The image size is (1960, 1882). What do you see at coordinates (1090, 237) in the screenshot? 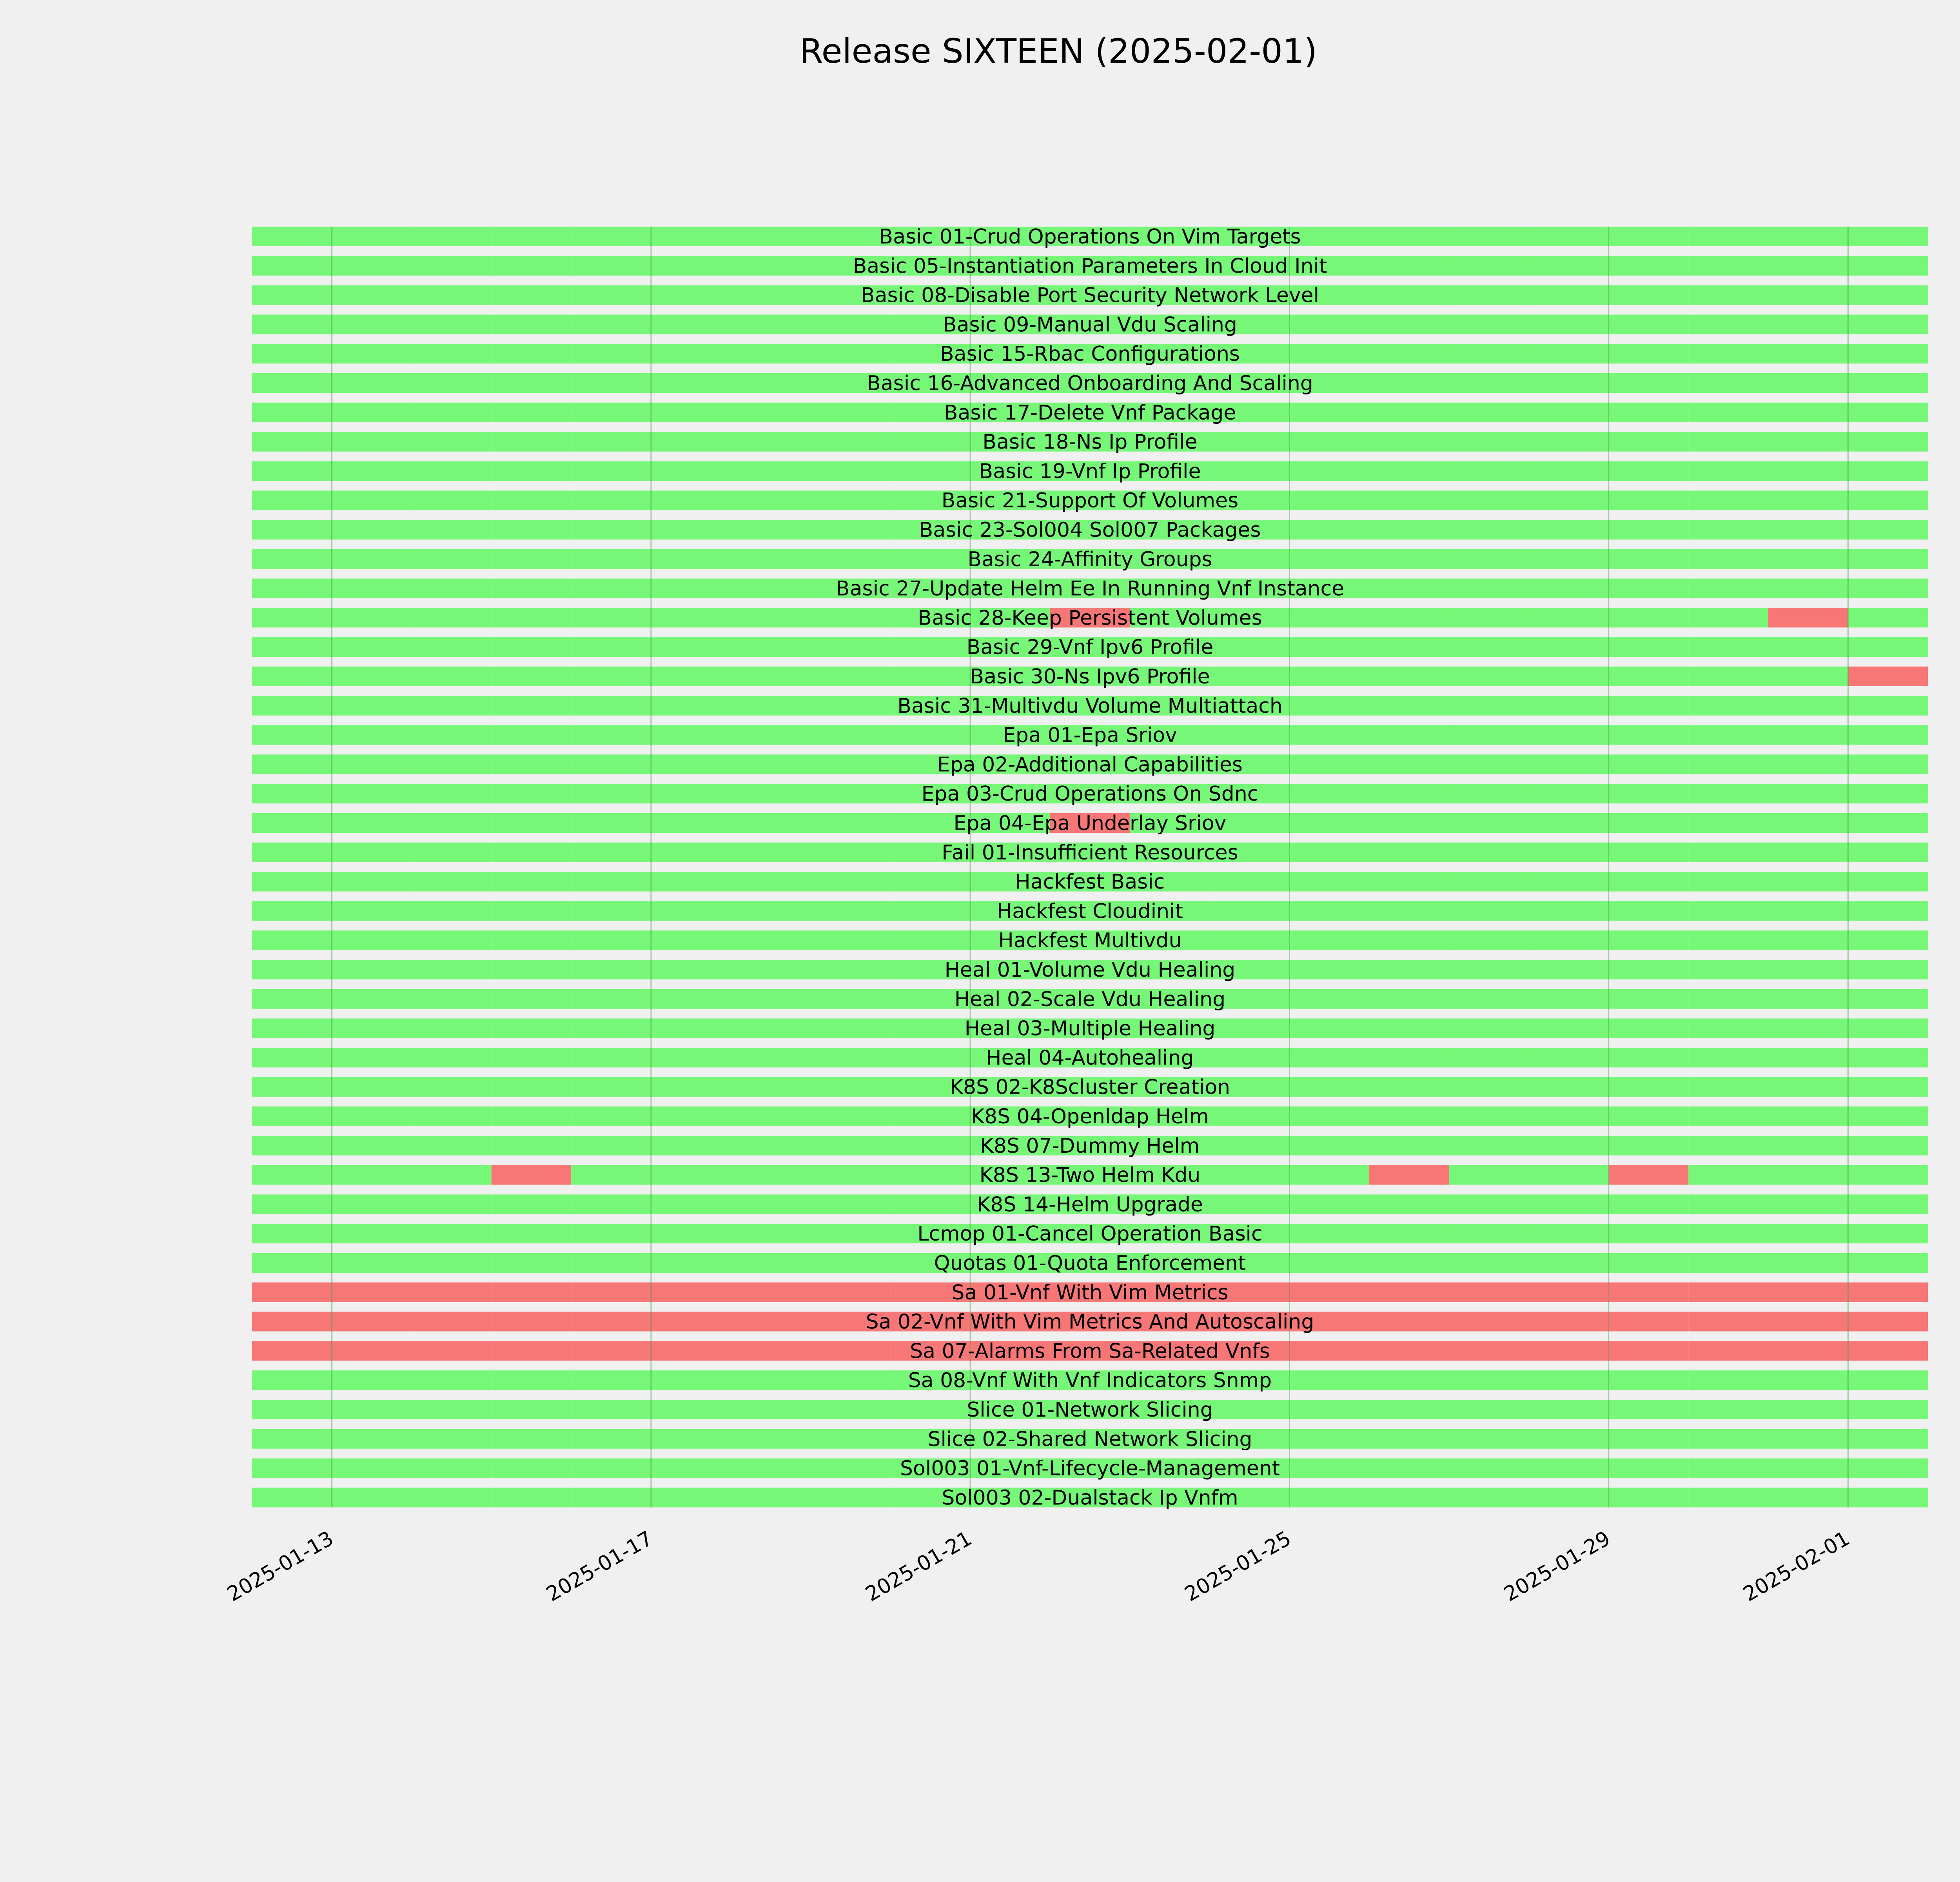
I see `row-label: Basic 01-Crud Operations On Vim Targets` at bounding box center [1090, 237].